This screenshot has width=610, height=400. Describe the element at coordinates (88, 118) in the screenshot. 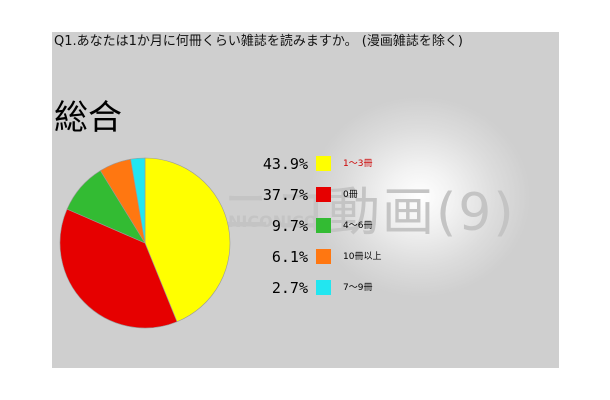

I see `chart-heading: 総合` at that location.